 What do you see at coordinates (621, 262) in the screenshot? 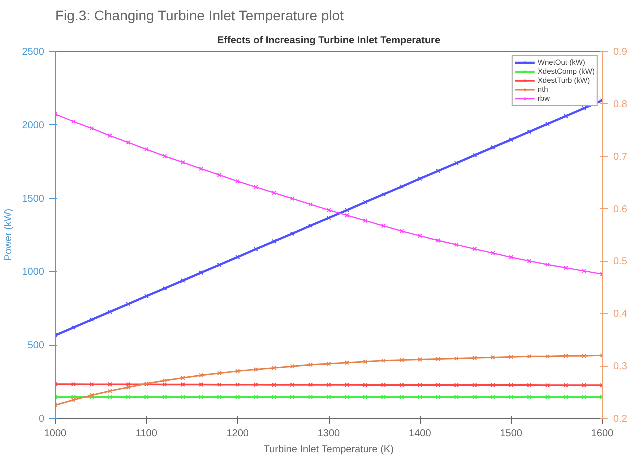
I see `y2-tick-label: 0.5` at bounding box center [621, 262].